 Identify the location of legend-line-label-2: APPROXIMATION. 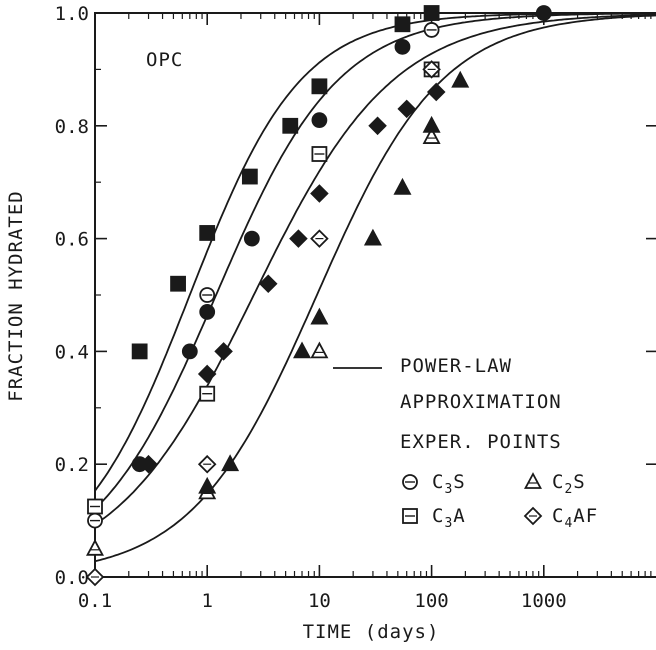
(481, 402).